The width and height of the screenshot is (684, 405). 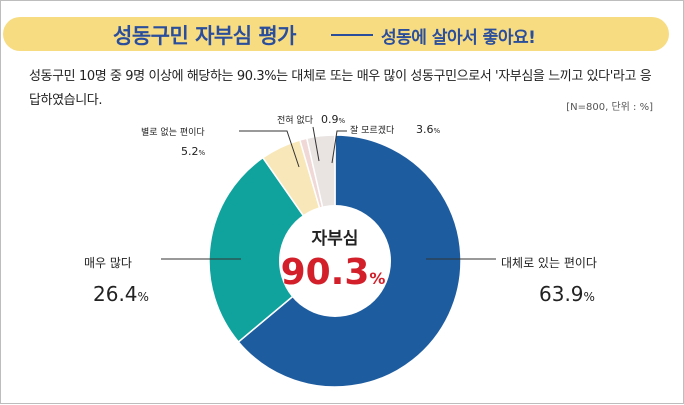 What do you see at coordinates (335, 239) in the screenshot?
I see `center-label: 자부심` at bounding box center [335, 239].